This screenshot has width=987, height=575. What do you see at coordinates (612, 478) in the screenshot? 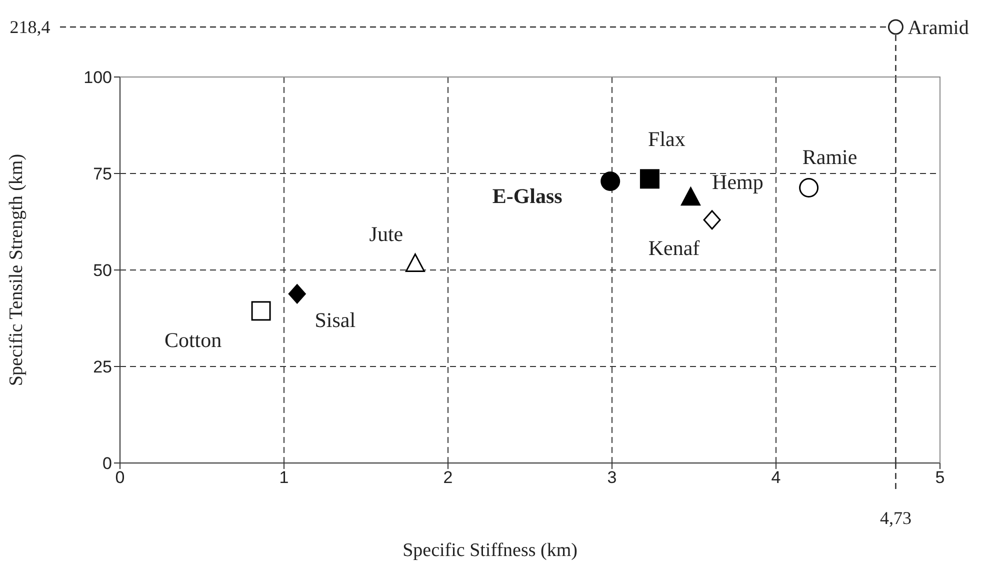
I see `x-tick-label: 3` at bounding box center [612, 478].